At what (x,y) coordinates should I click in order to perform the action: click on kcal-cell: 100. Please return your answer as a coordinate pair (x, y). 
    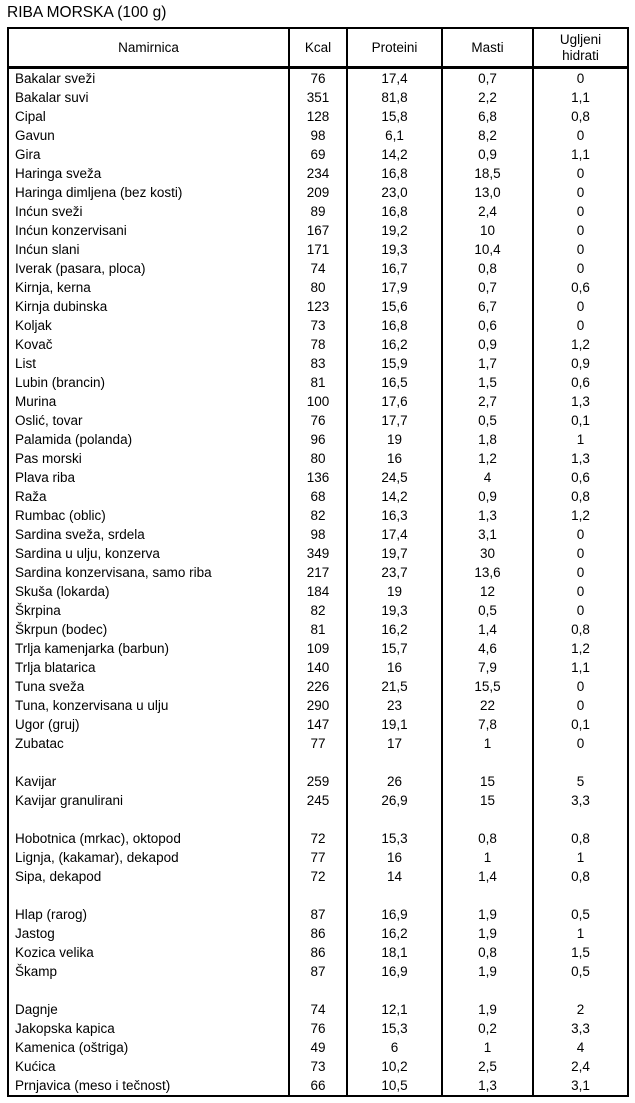
    Looking at the image, I should click on (318, 401).